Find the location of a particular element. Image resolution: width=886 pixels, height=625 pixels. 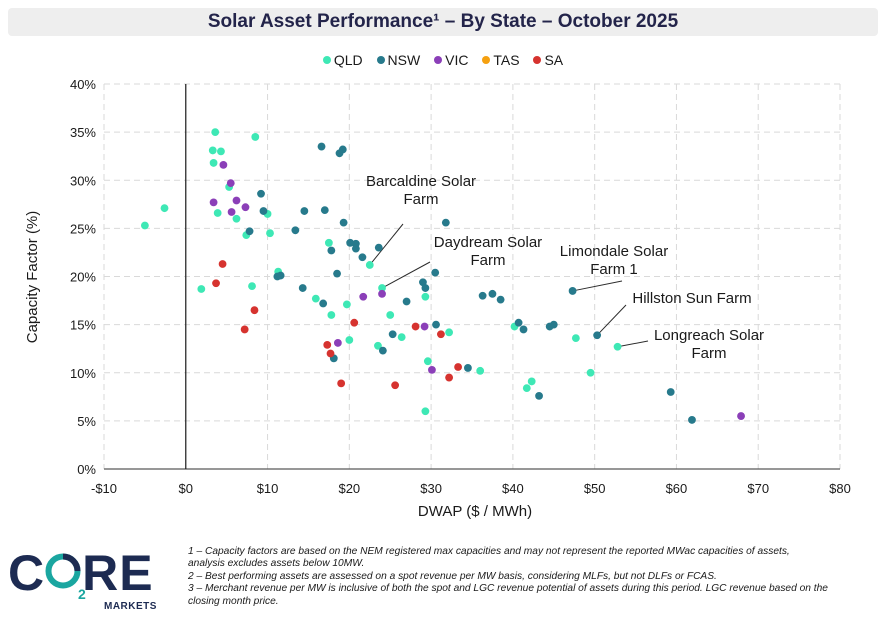

legend-marker-vic is located at coordinates (438, 60).